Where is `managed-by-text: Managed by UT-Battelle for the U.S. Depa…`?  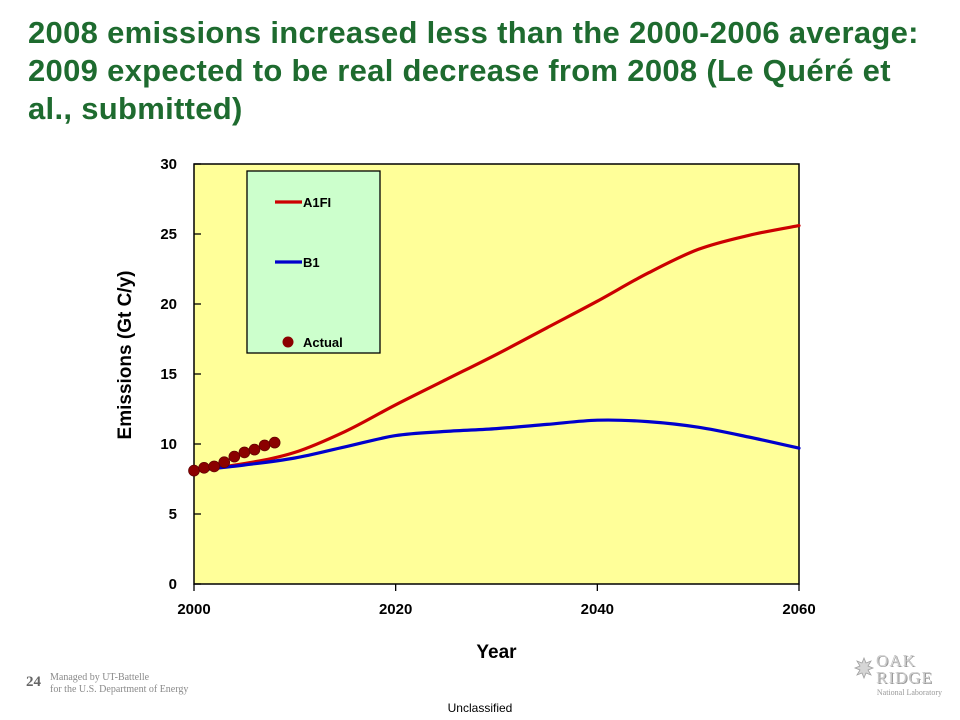 managed-by-text: Managed by UT-Battelle for the U.S. Depa… is located at coordinates (119, 684).